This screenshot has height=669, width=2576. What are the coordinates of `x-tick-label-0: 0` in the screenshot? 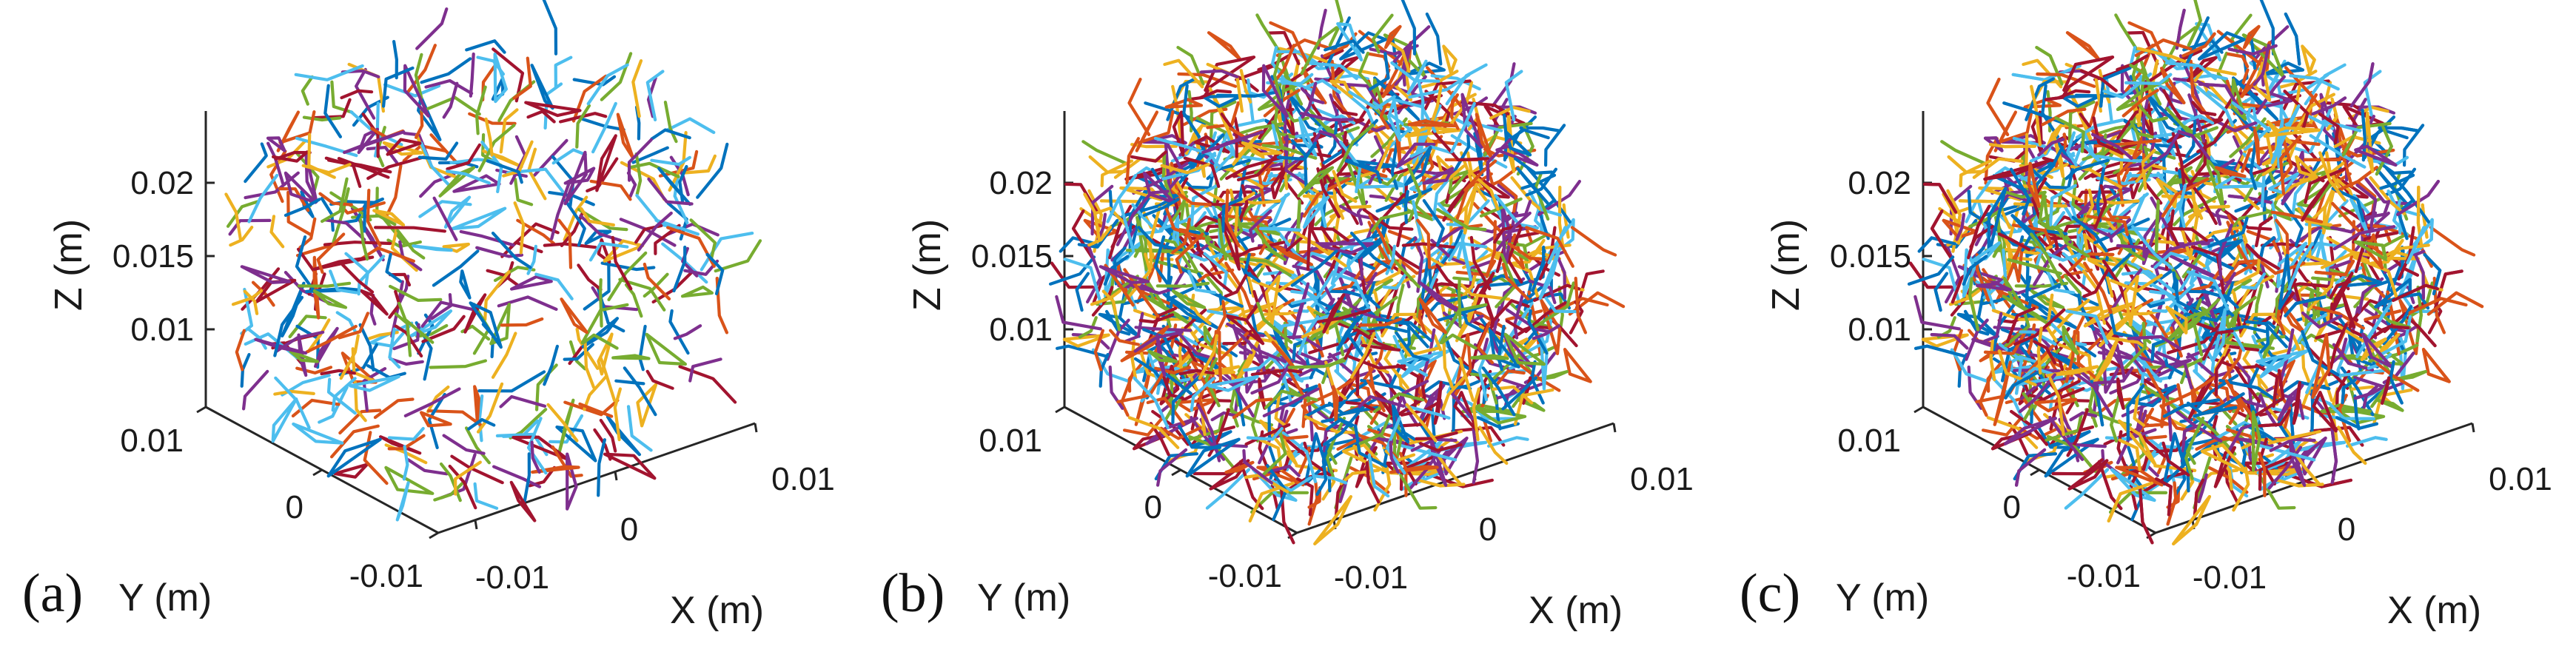 It's located at (629, 529).